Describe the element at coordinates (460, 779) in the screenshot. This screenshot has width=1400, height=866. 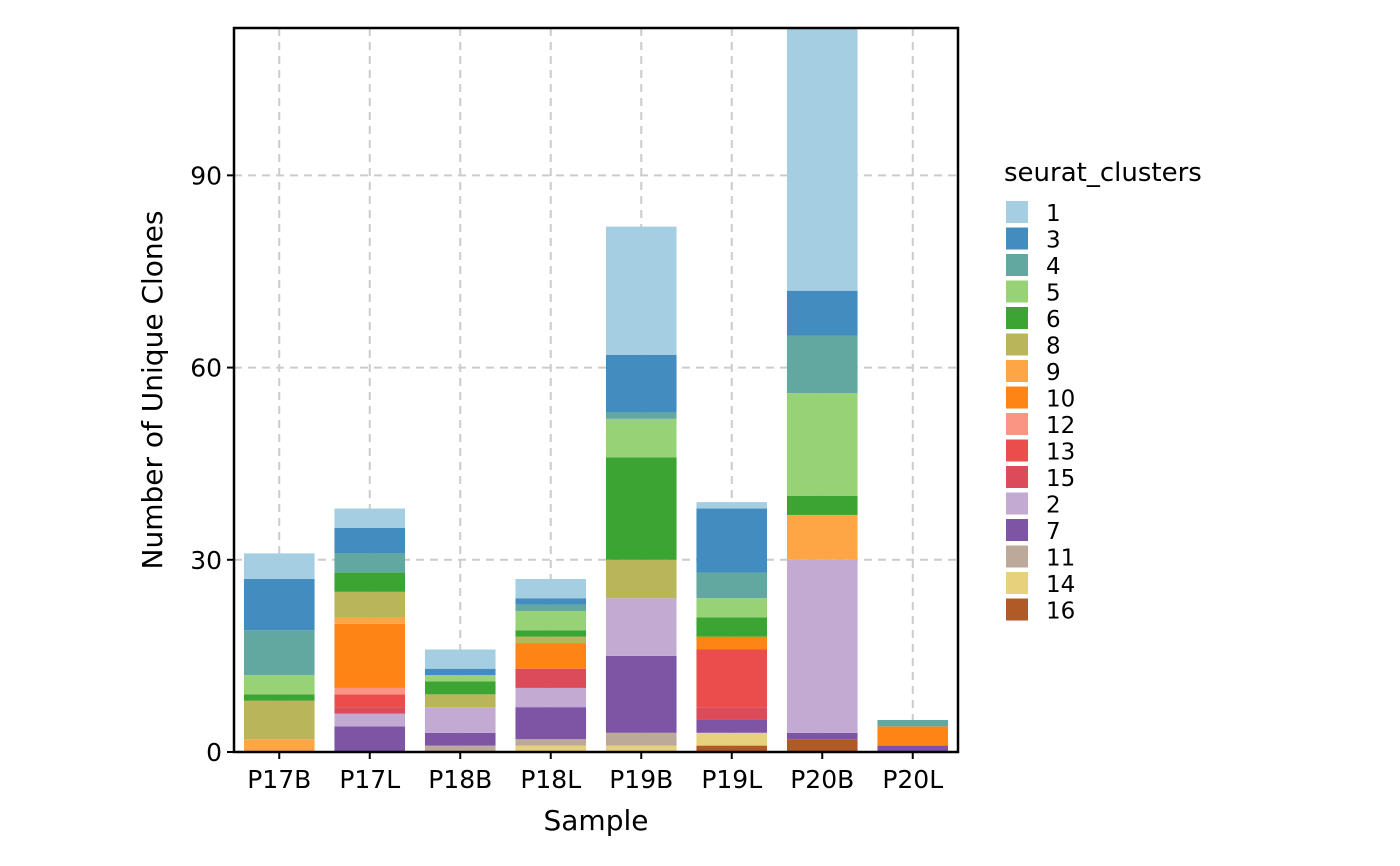
I see `x-tick-label: P18B` at that location.